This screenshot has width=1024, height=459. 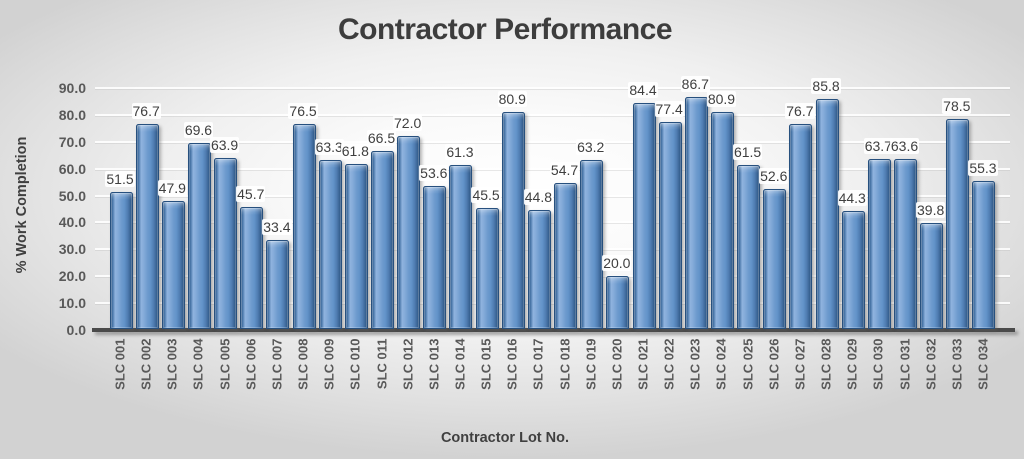 What do you see at coordinates (225, 364) in the screenshot?
I see `x-tick-label: SLC 005` at bounding box center [225, 364].